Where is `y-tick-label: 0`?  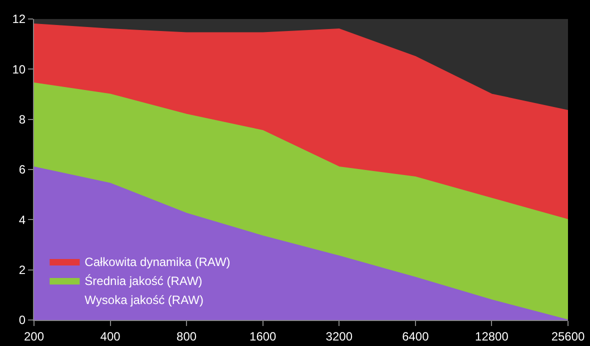 y-tick-label: 0 is located at coordinates (22, 320).